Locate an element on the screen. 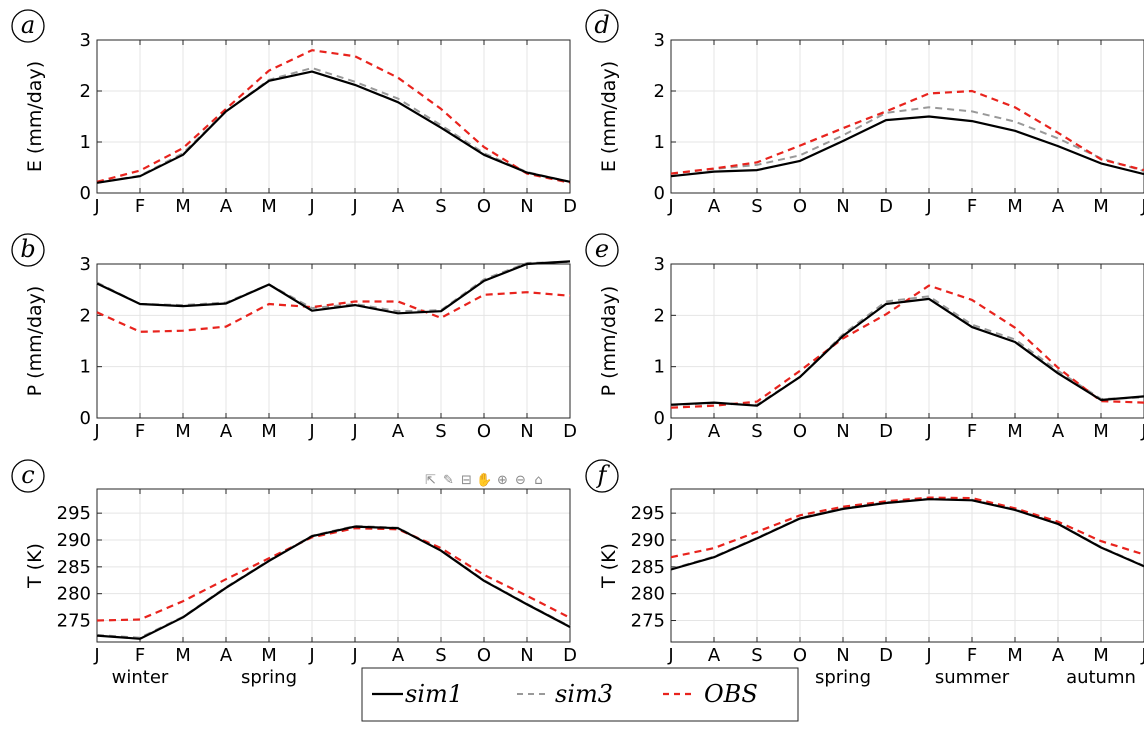 The width and height of the screenshot is (1144, 746). legend: sim1 sim3 OBS is located at coordinates (580, 694).